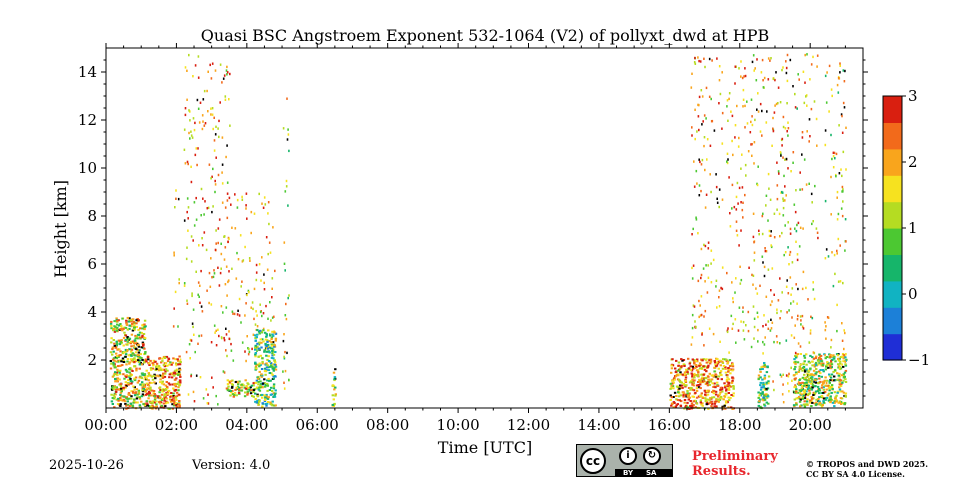 The width and height of the screenshot is (960, 480). Describe the element at coordinates (913, 96) in the screenshot. I see `colorbar-tick-label: 3` at that location.